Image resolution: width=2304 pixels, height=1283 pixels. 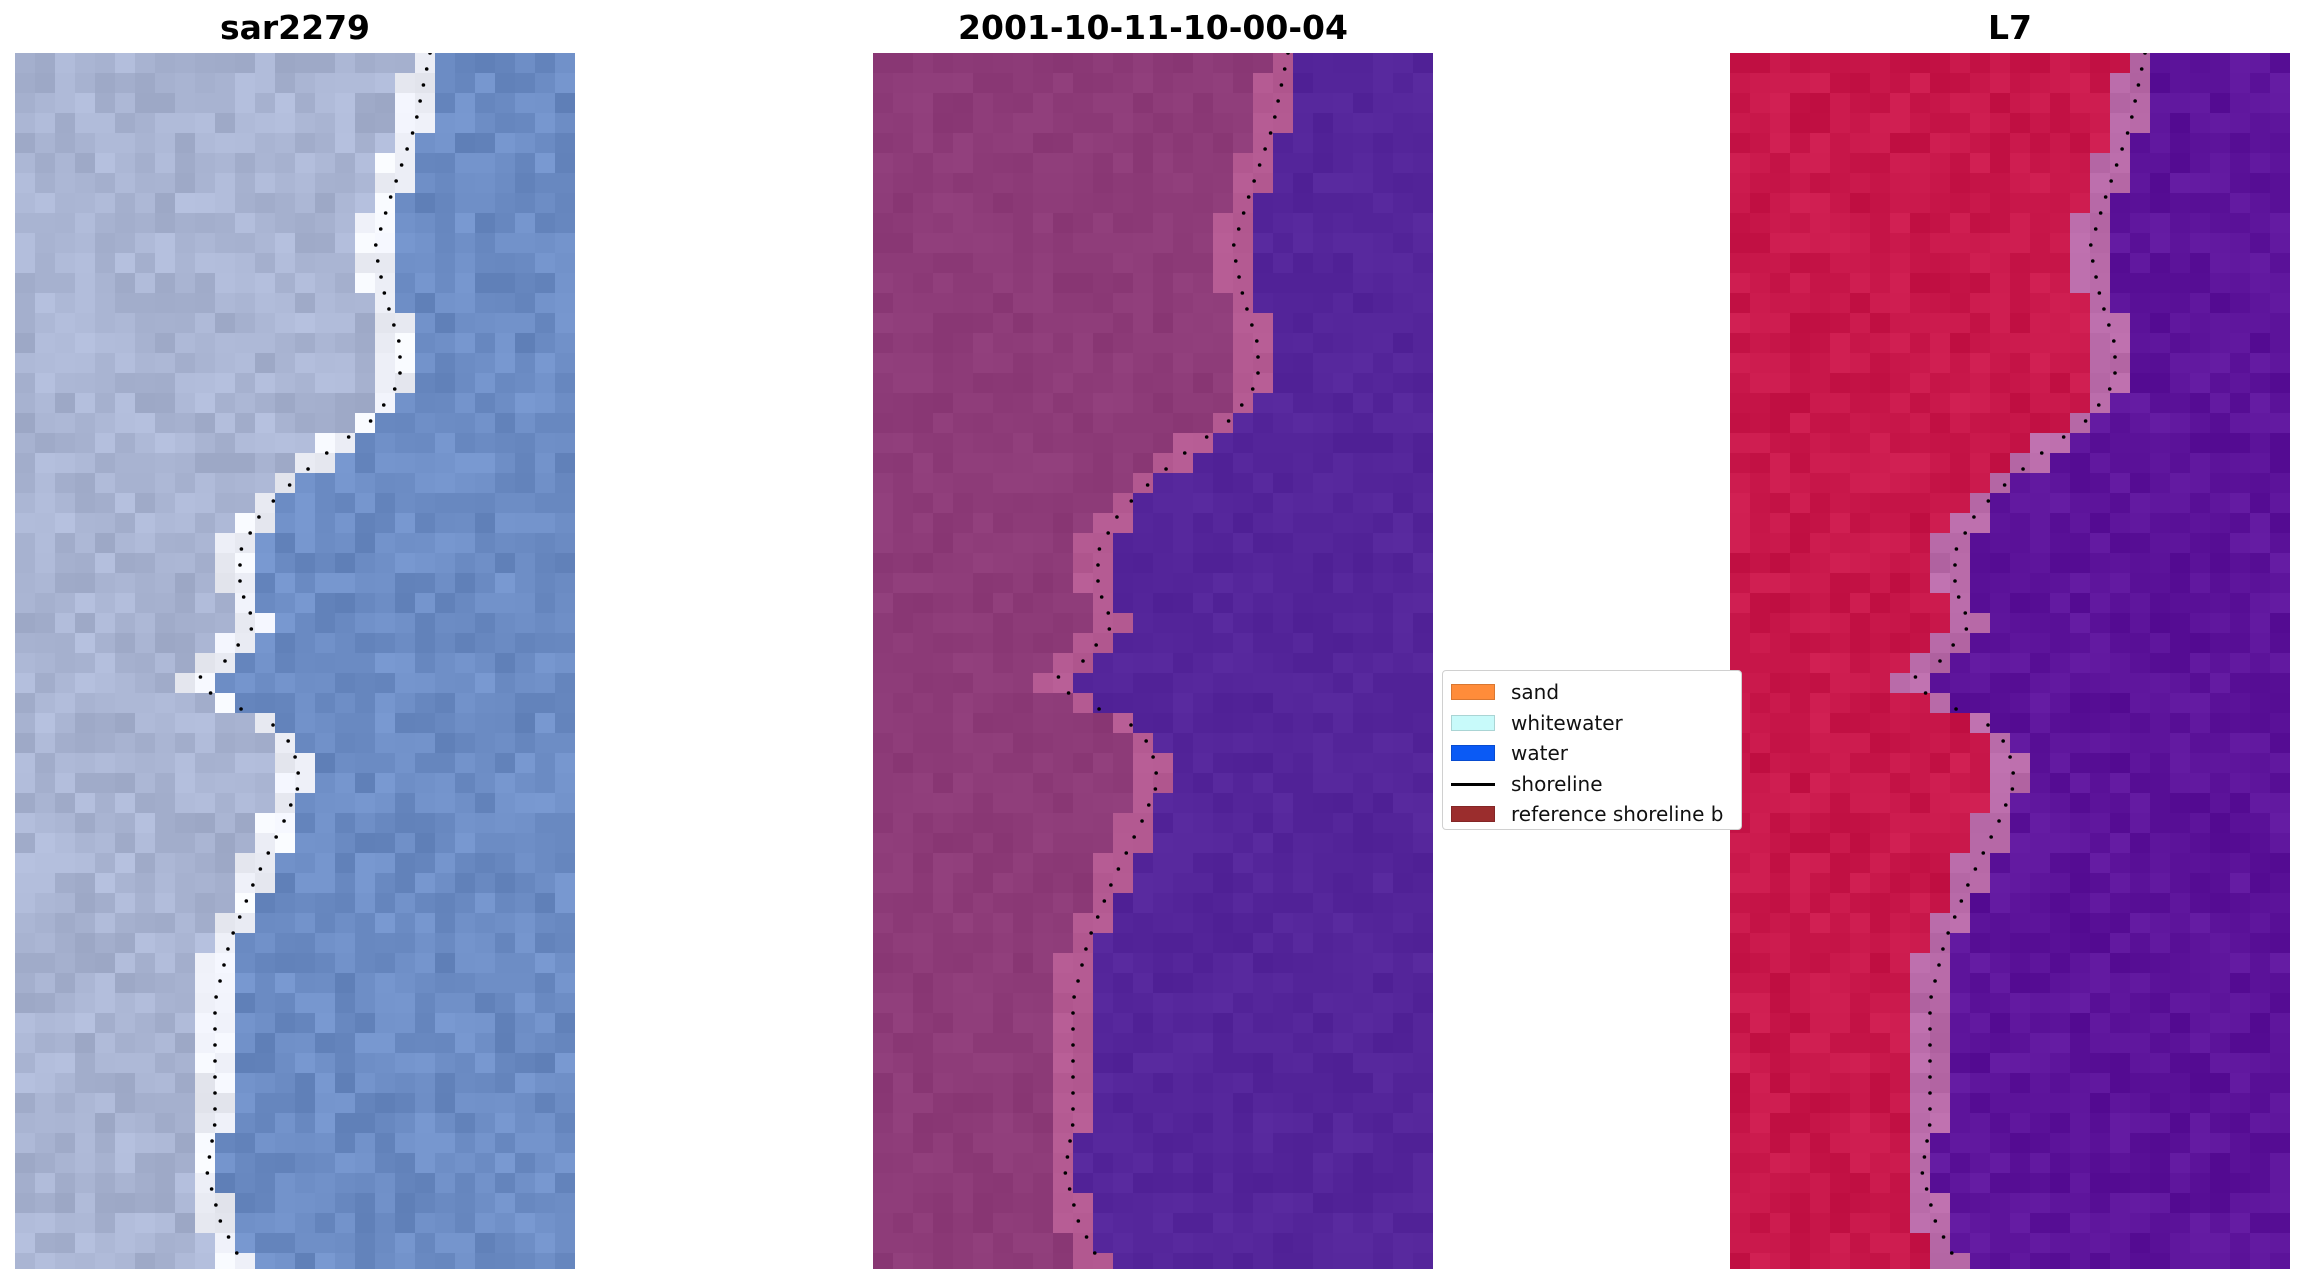 What do you see at coordinates (1473, 722) in the screenshot?
I see `whitewater-swatch` at bounding box center [1473, 722].